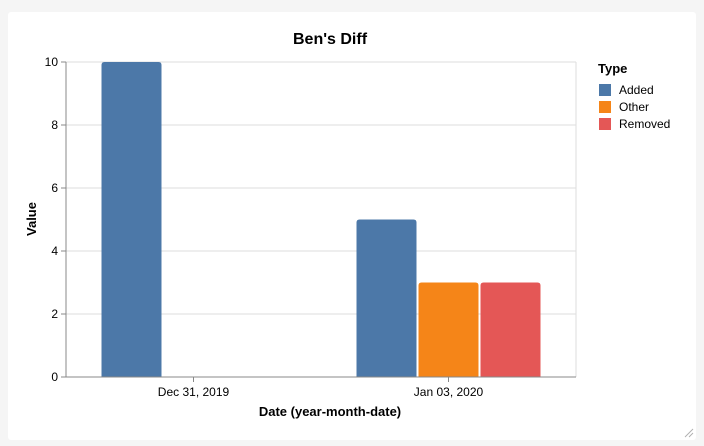 The height and width of the screenshot is (446, 704). I want to click on y-tick-labels: 0 2 4 6 8 10, so click(52, 219).